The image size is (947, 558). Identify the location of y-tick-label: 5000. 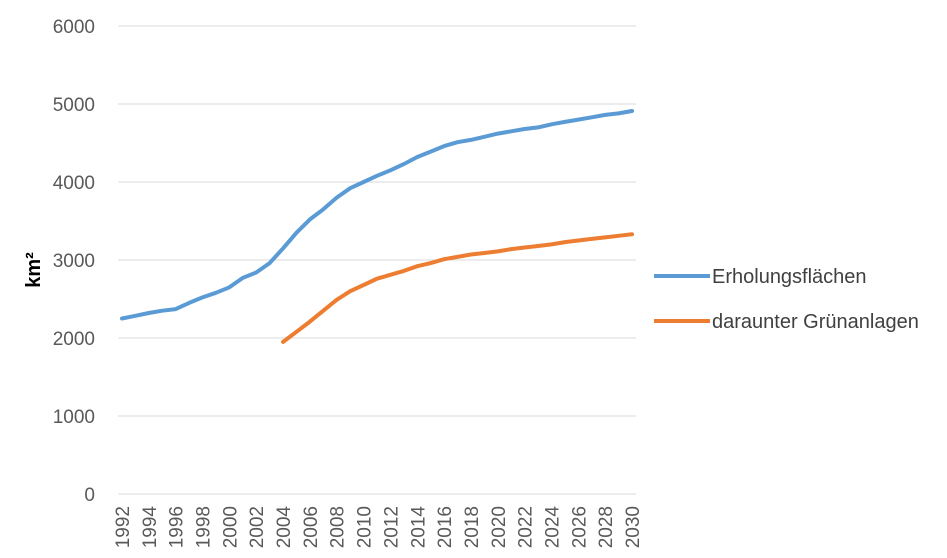
(74, 105).